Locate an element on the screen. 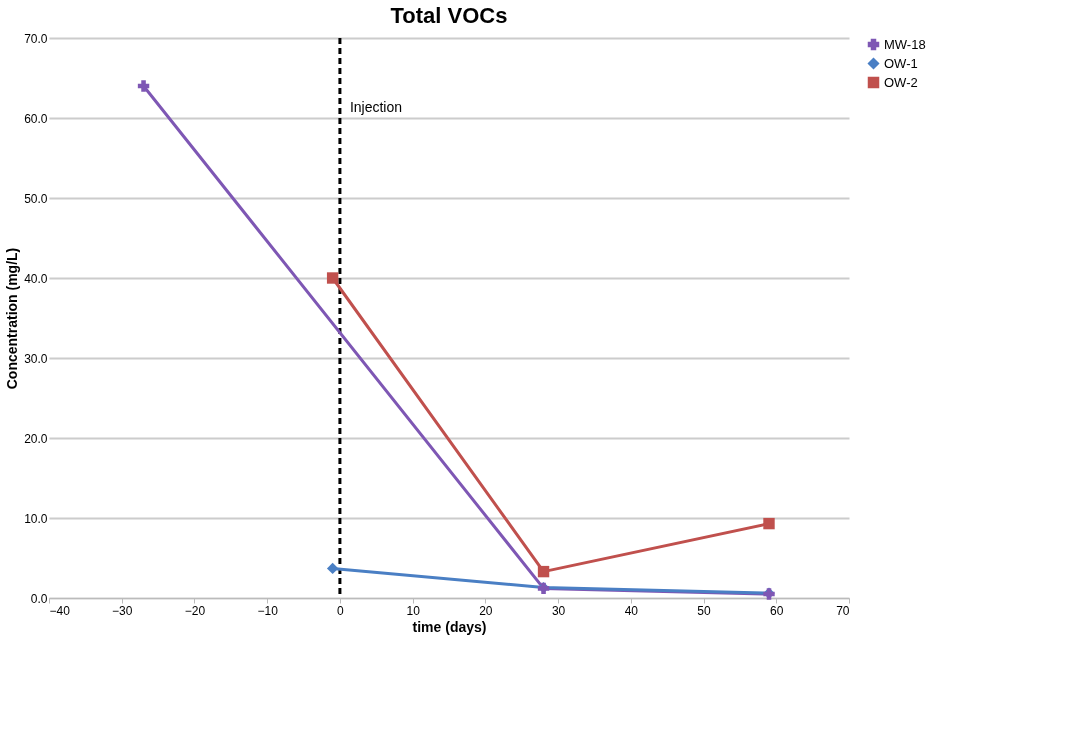 The width and height of the screenshot is (1066, 742). legend-label: OW-1 is located at coordinates (901, 63).